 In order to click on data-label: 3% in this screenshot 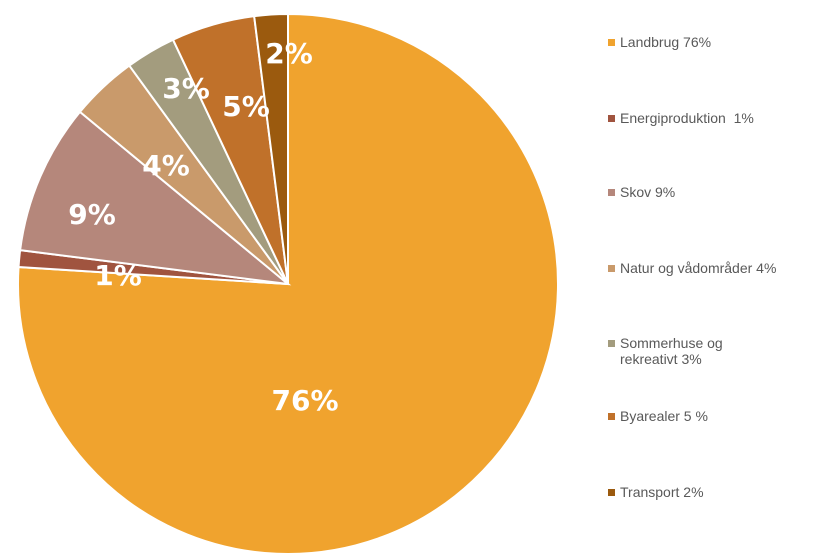, I will do `click(186, 88)`.